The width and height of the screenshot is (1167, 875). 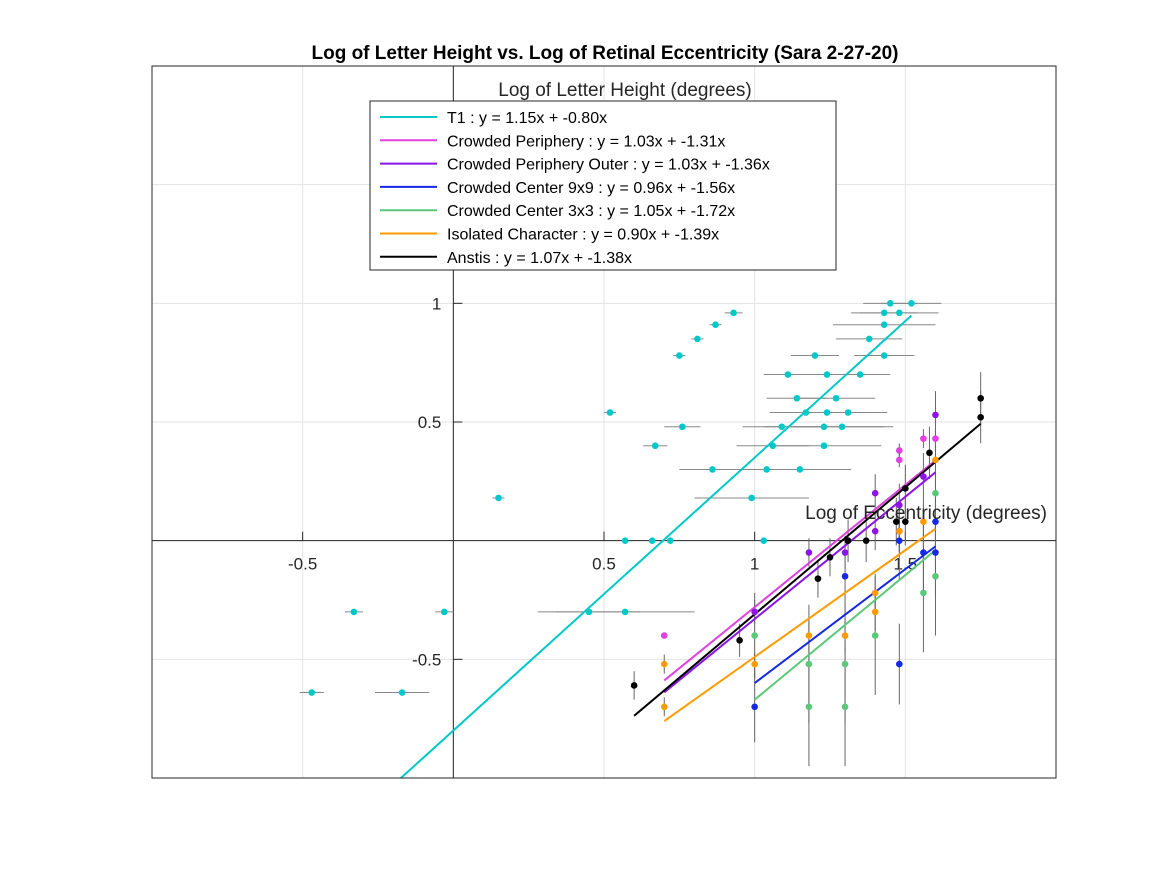 What do you see at coordinates (583, 235) in the screenshot?
I see `legend-label-5: Isolated Character : y = 0.90x + -1.39x` at bounding box center [583, 235].